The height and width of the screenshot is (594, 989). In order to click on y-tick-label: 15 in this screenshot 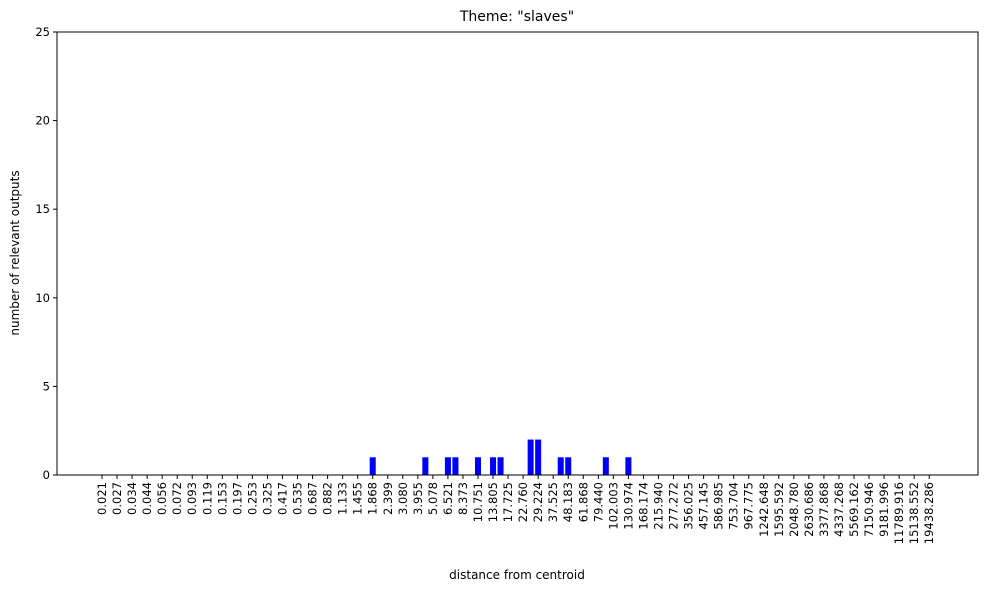, I will do `click(42, 209)`.